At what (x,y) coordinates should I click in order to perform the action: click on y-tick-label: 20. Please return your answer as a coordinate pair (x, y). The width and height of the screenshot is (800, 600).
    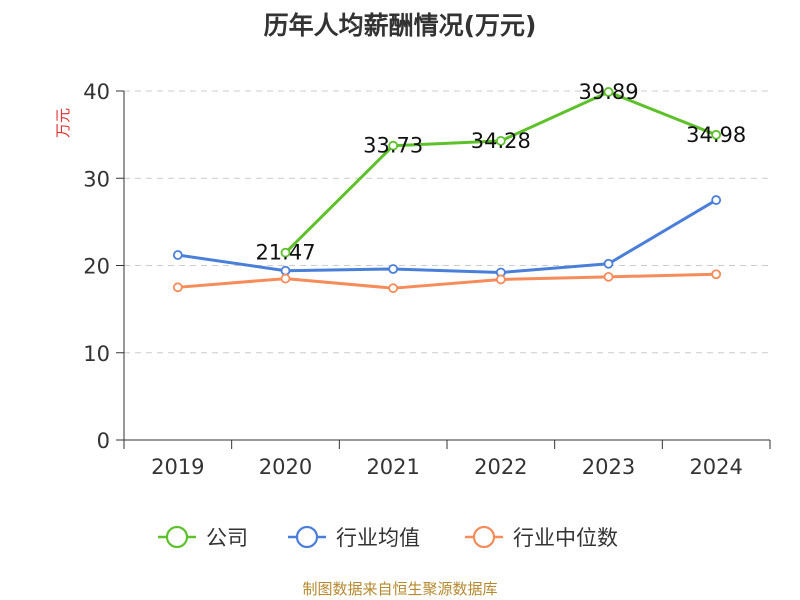
    Looking at the image, I should click on (96, 267).